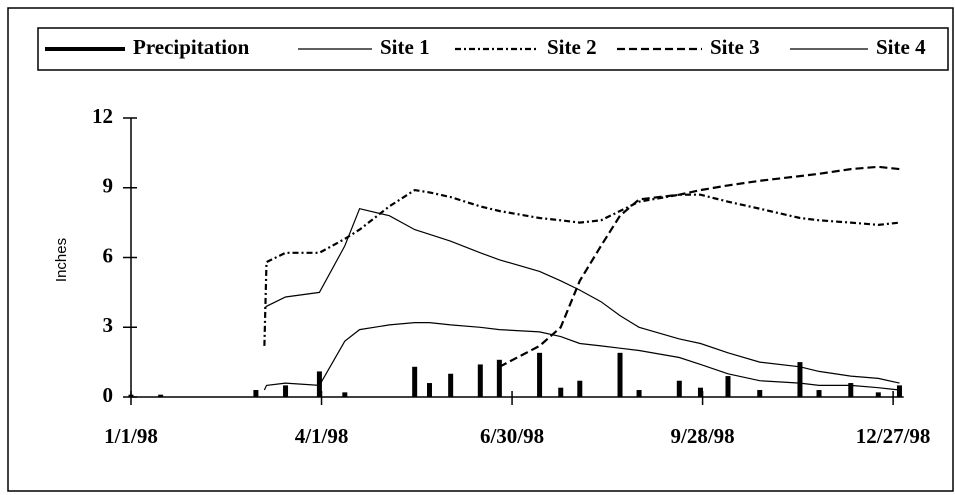 The height and width of the screenshot is (495, 955). I want to click on x-tick-label: 4/1/98, so click(322, 436).